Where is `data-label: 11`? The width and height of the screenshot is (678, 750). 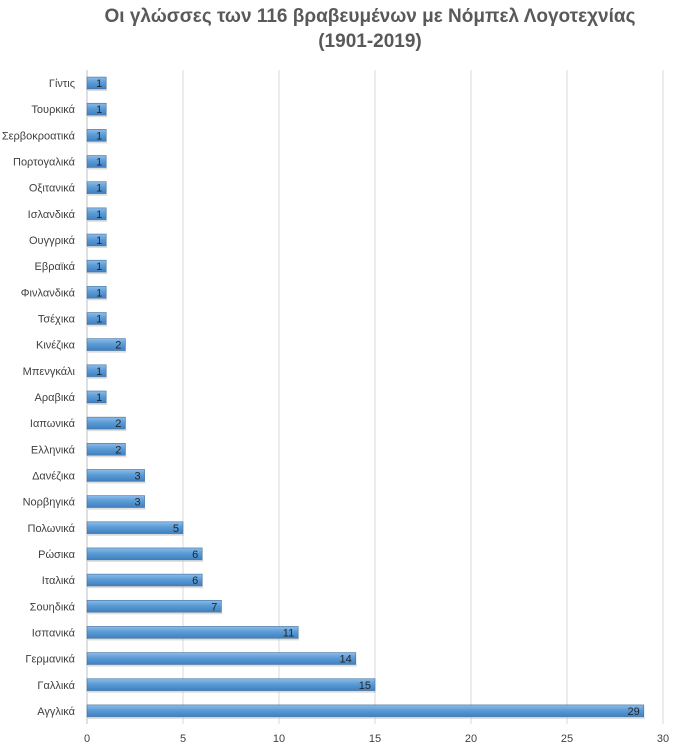
data-label: 11 is located at coordinates (288, 633).